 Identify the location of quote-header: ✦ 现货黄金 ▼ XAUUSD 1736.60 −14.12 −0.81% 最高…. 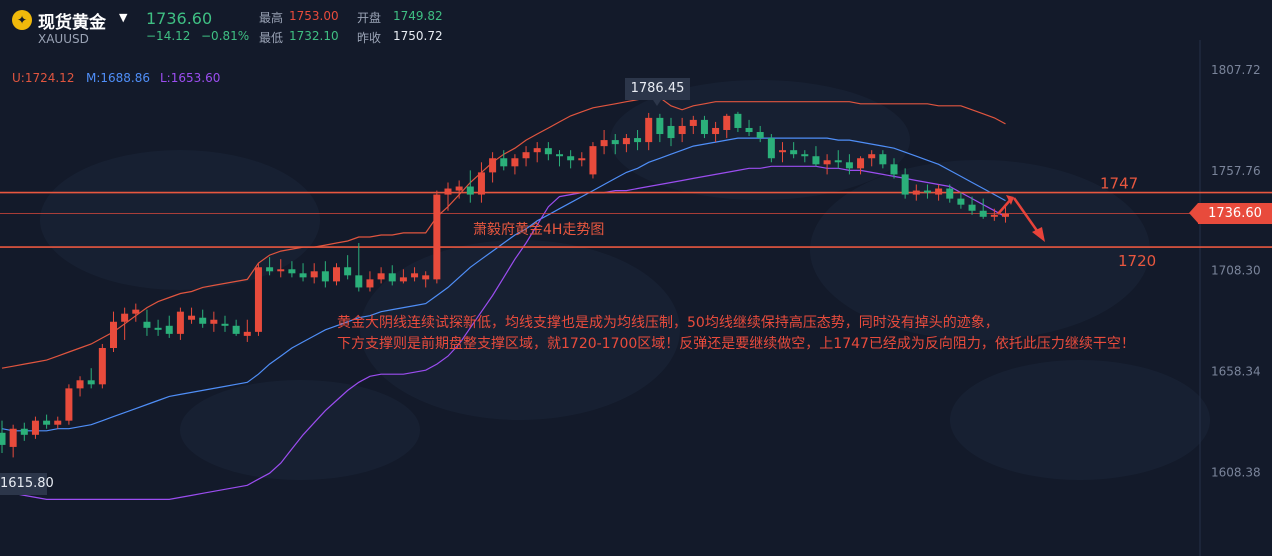
(230, 25).